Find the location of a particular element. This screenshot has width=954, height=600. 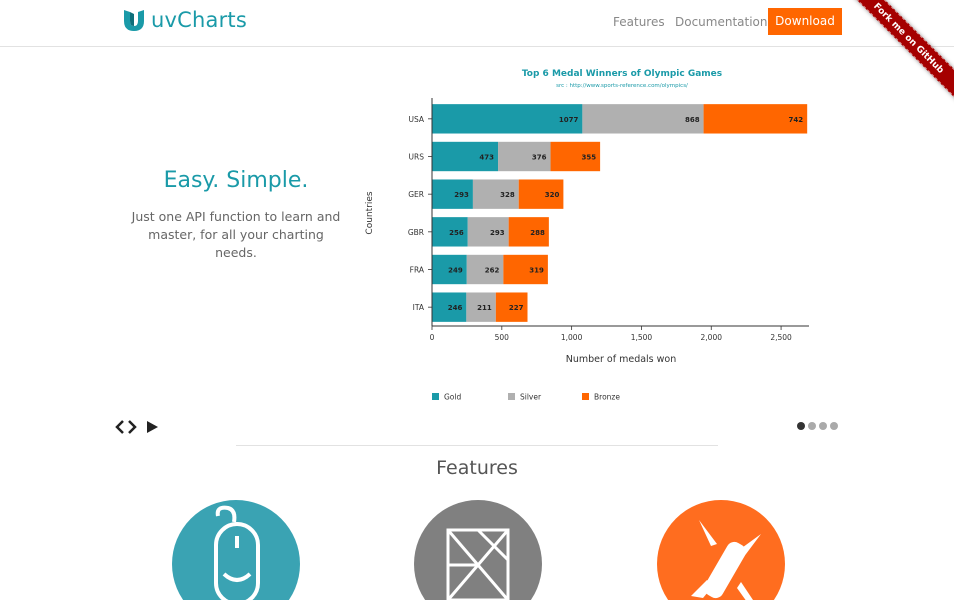

chart-title: Top 6 Medal Winners of Olympic Games is located at coordinates (622, 74).